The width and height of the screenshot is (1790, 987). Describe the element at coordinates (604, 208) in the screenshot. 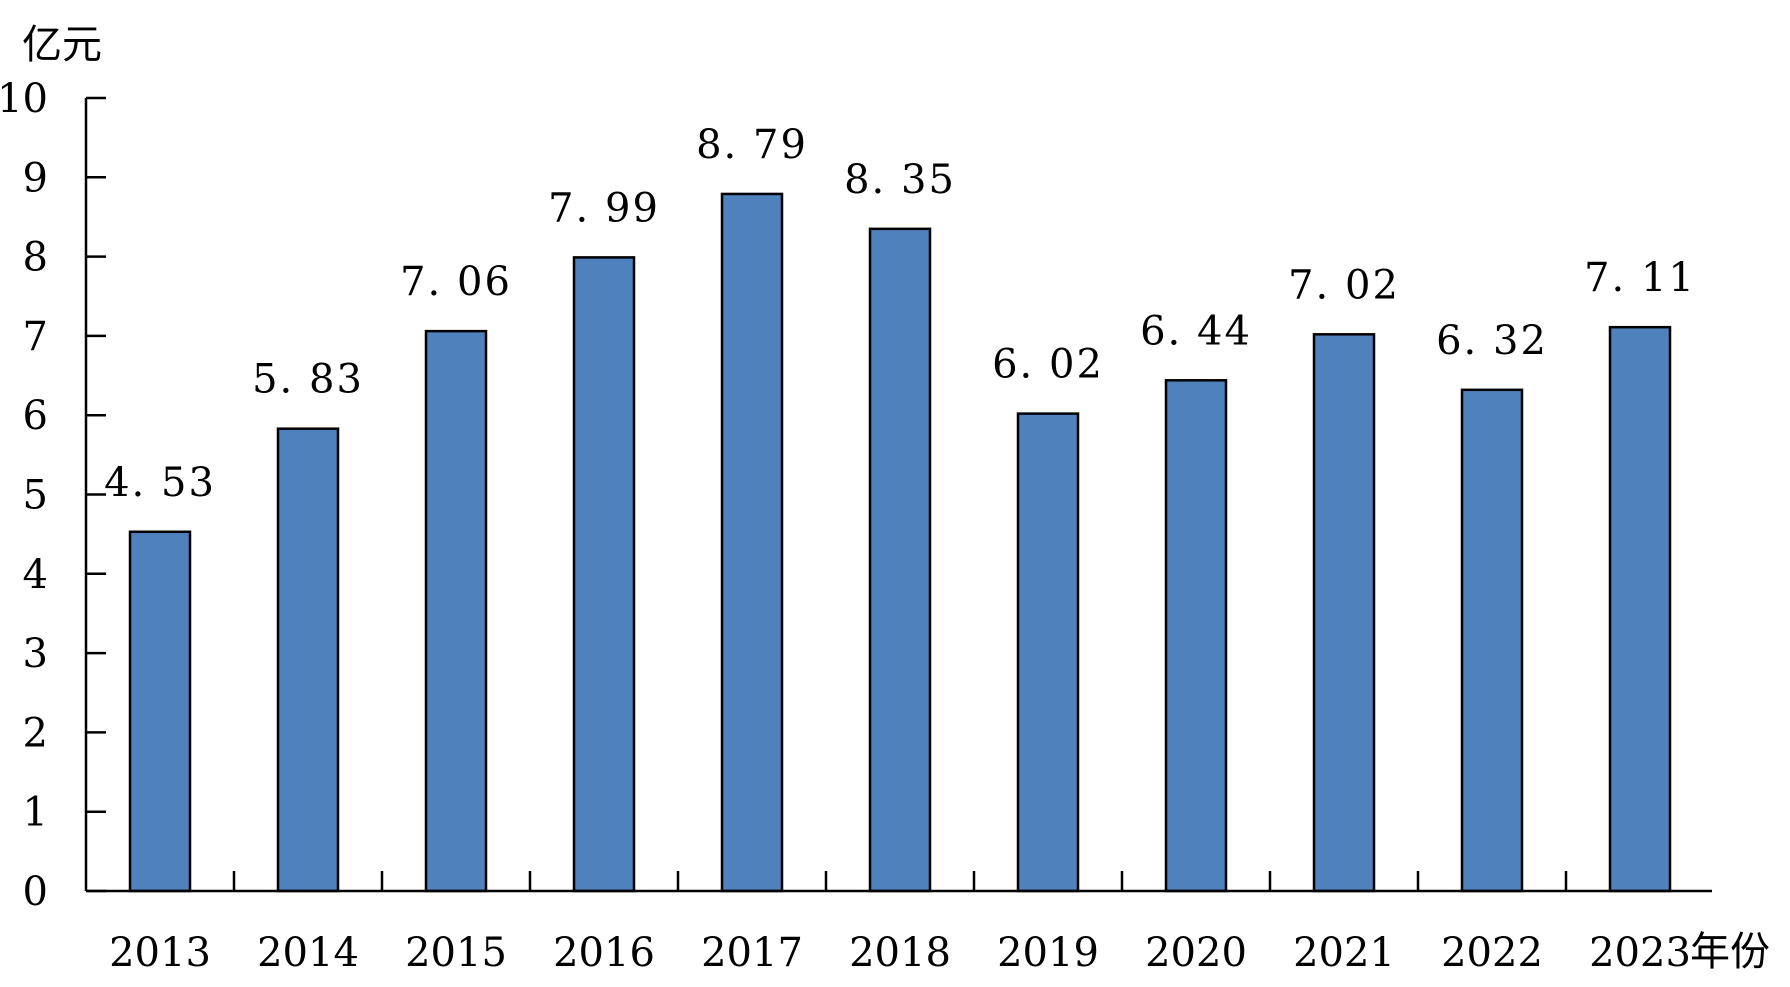

I see `data-label-2016: 7. 99` at that location.